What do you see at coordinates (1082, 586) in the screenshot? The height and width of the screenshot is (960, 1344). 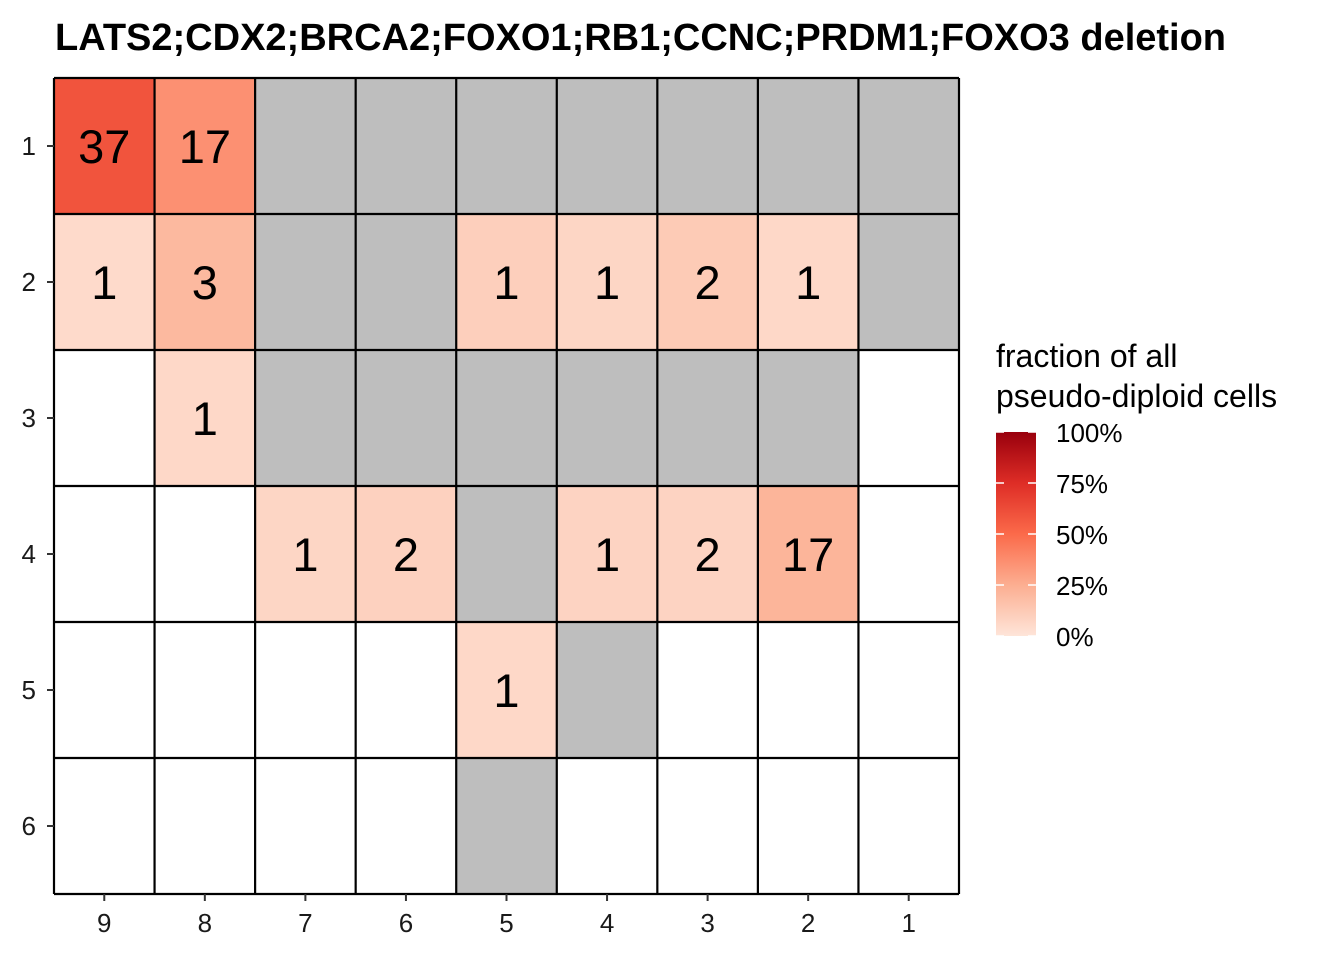 I see `legend-tick-label: 25%` at bounding box center [1082, 586].